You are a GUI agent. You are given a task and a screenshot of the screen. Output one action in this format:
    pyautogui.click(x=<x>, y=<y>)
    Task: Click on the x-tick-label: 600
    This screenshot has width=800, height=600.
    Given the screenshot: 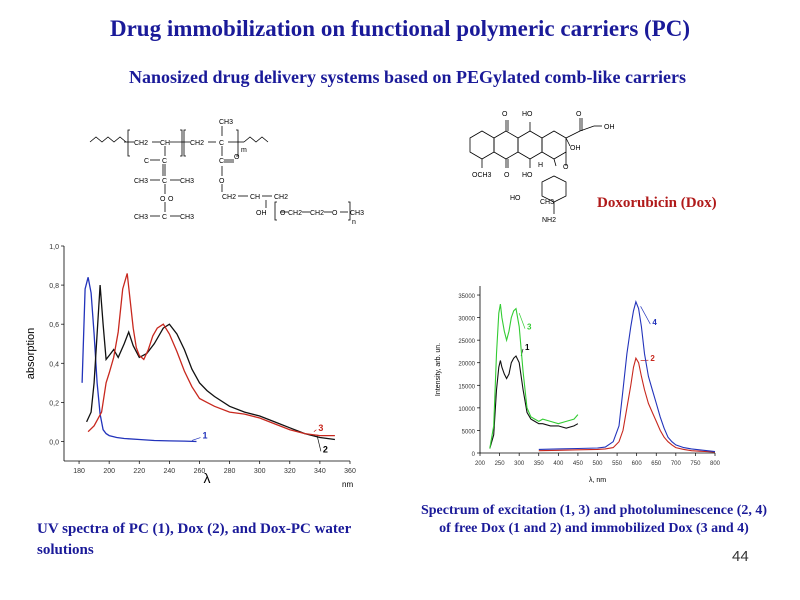 What is the action you would take?
    pyautogui.click(x=637, y=464)
    